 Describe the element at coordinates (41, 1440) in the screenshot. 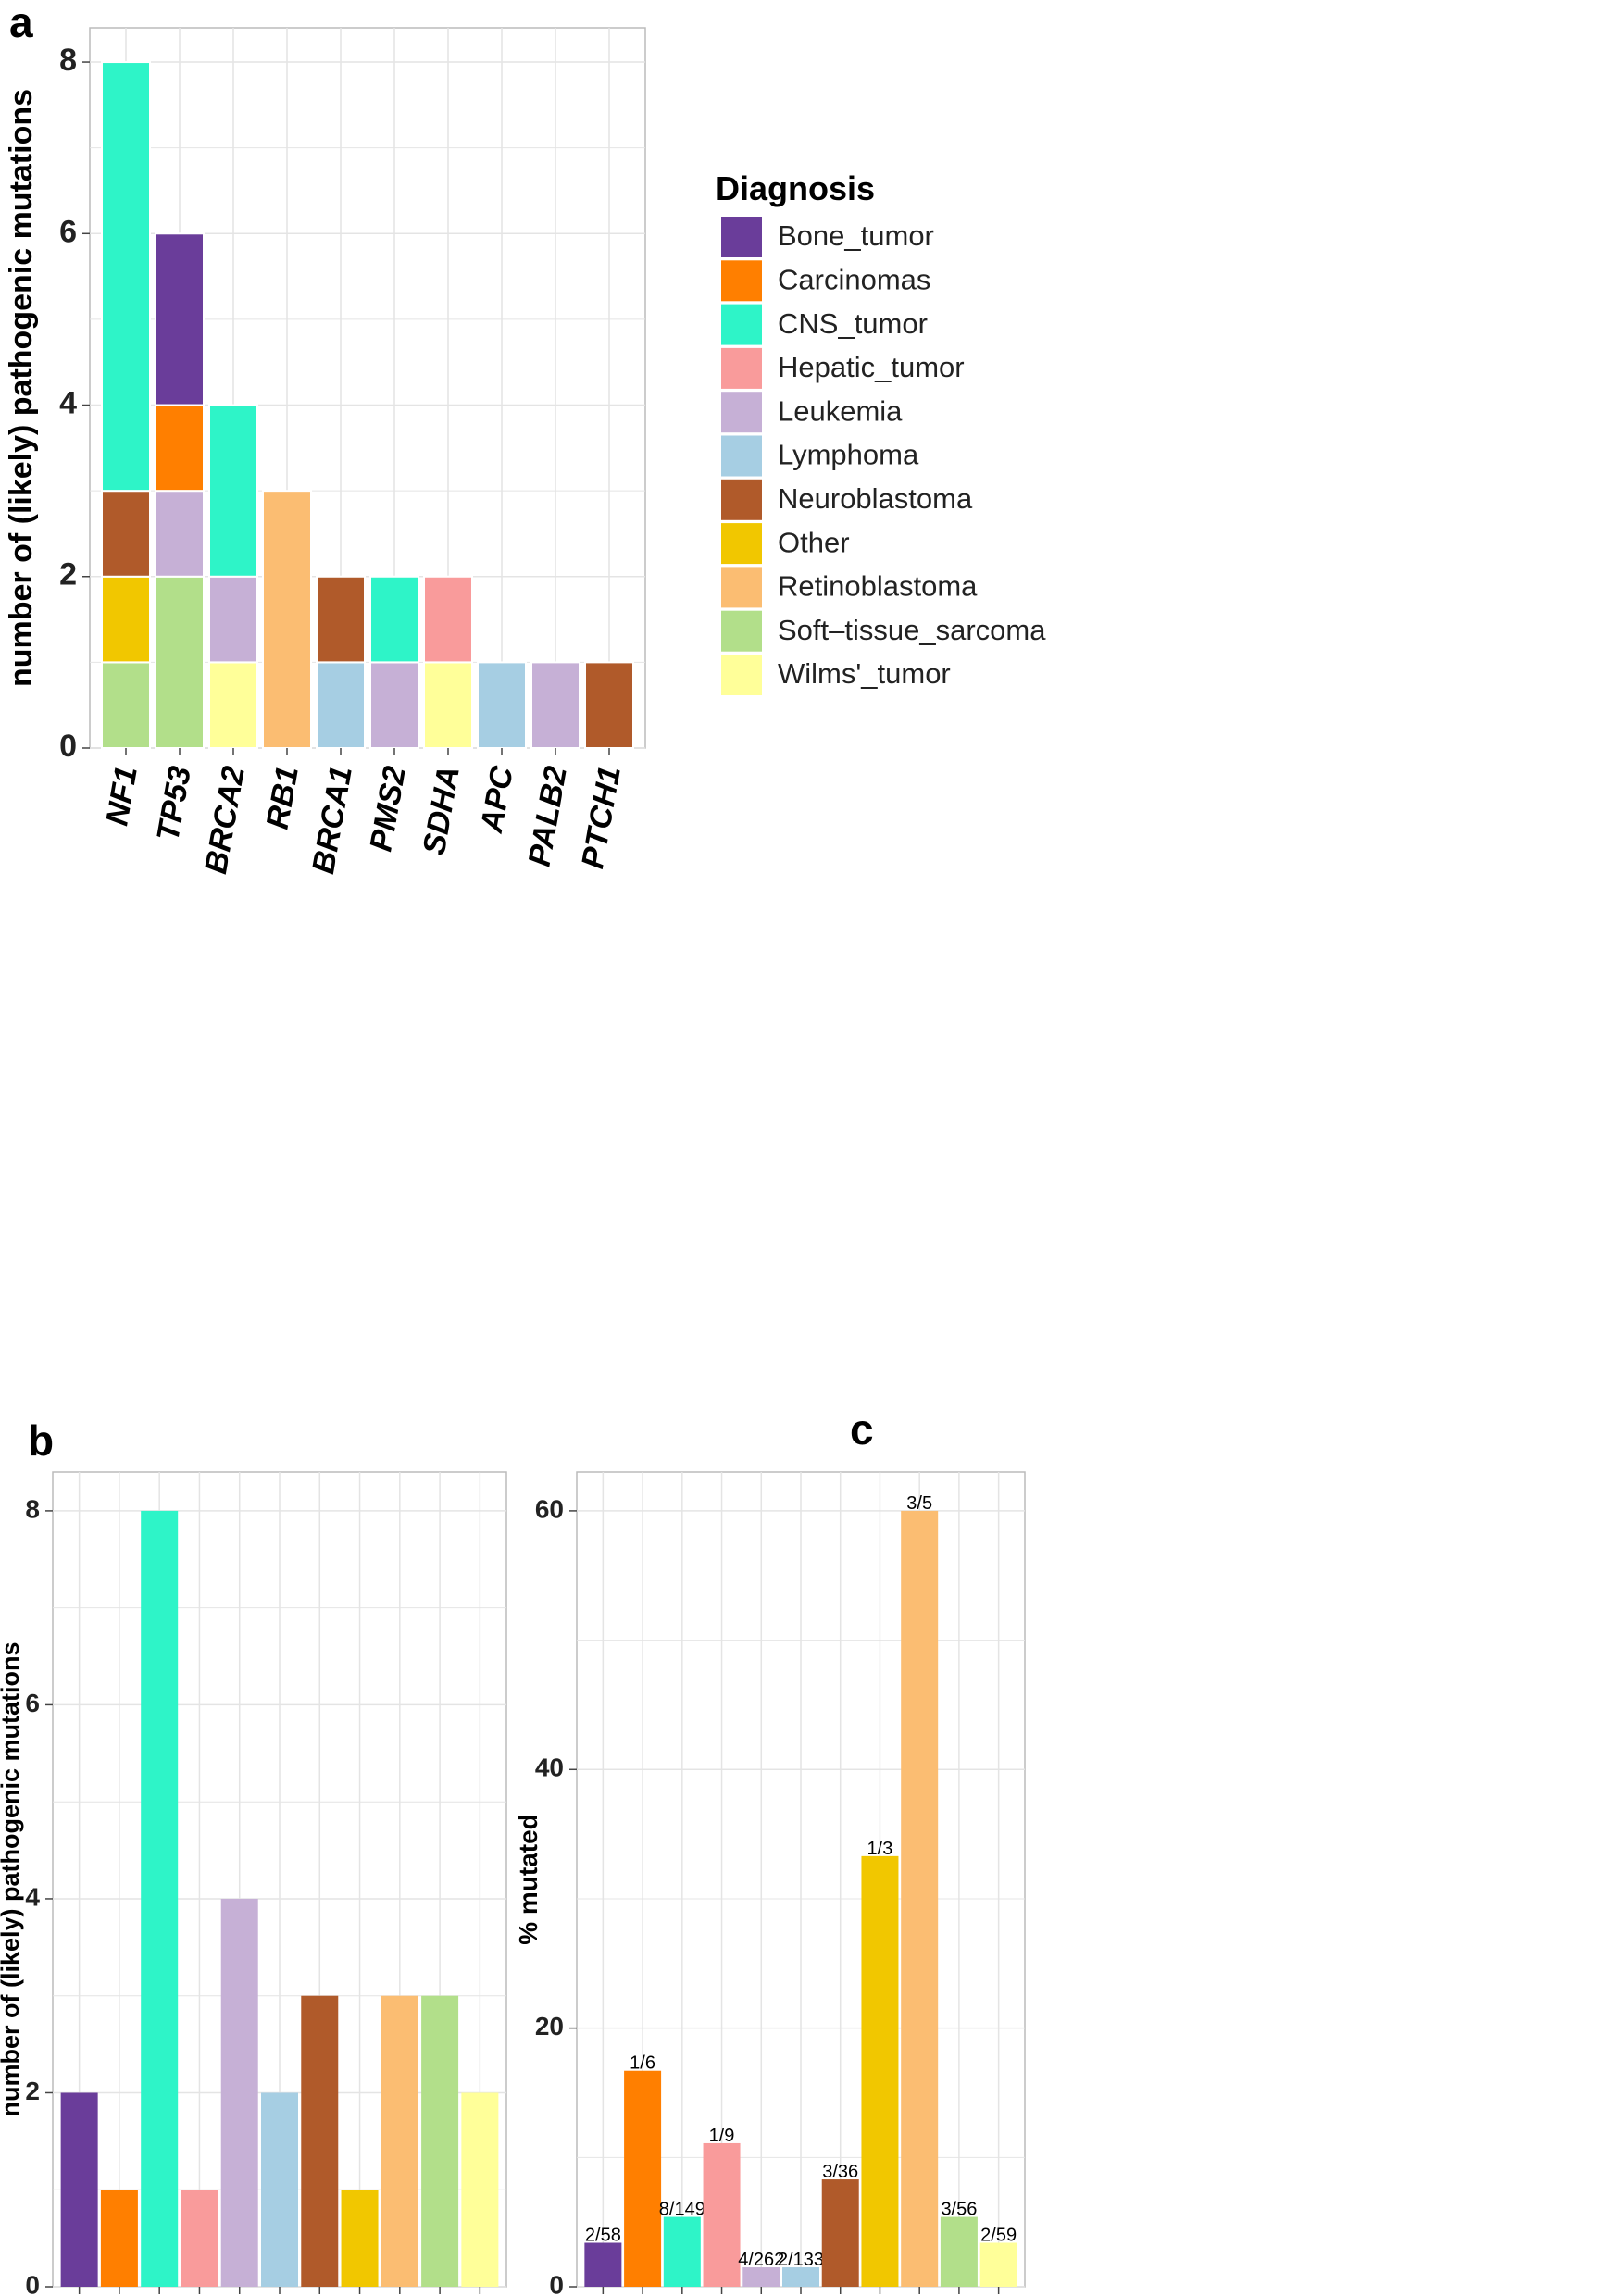

I see `panel-label-b: b` at that location.